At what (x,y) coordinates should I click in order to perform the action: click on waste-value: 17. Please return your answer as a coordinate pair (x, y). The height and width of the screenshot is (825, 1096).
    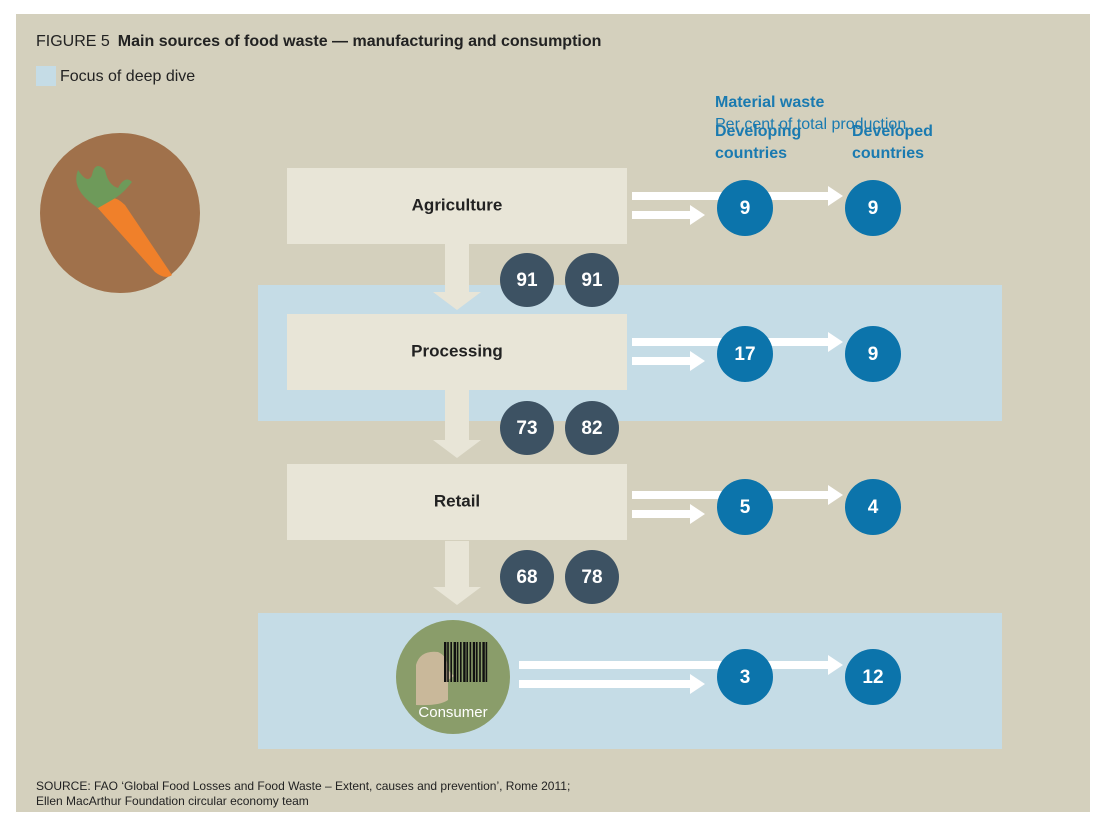
    Looking at the image, I should click on (744, 354).